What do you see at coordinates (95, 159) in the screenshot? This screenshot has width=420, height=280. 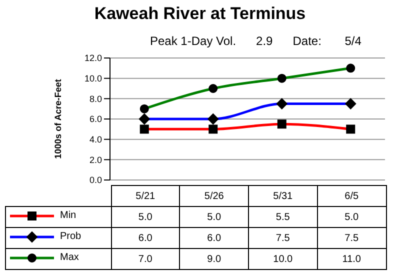 I see `y-tick-label: 2.0` at bounding box center [95, 159].